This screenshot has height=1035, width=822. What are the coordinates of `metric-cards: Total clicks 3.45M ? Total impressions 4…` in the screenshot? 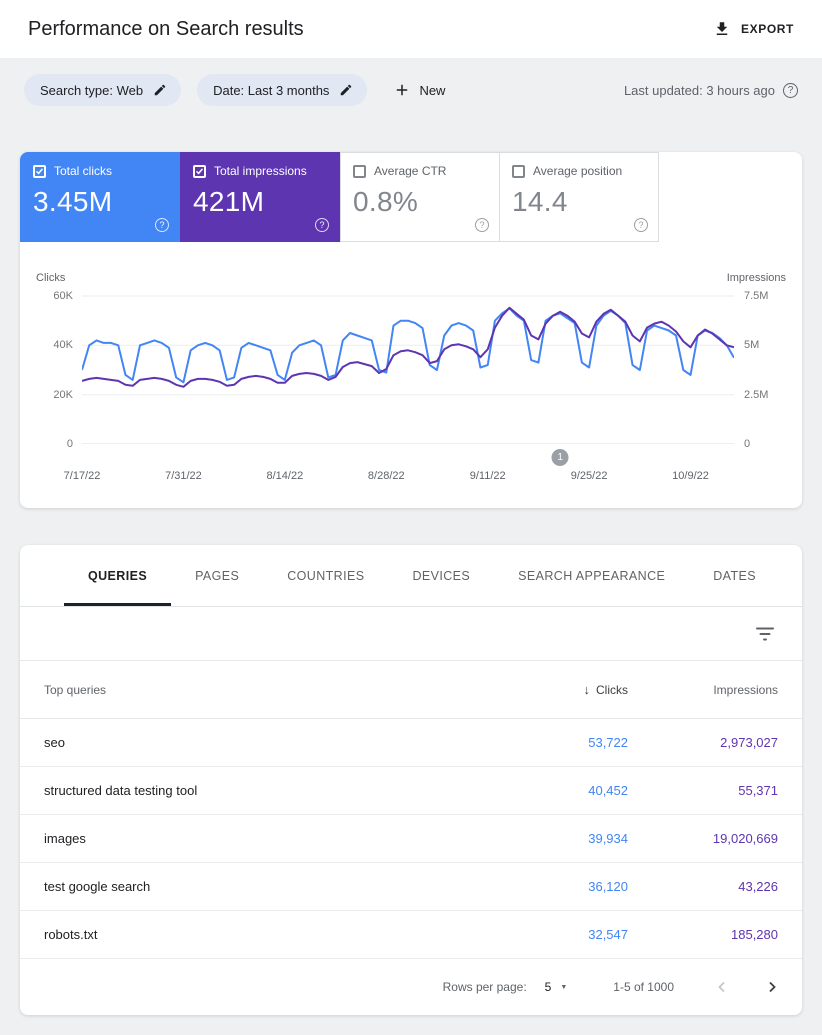 It's located at (411, 197).